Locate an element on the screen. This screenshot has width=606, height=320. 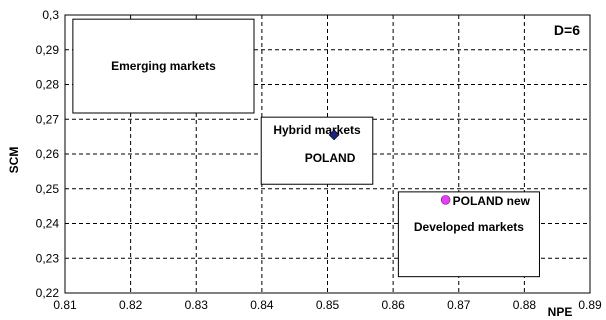
x-tick-label: 0.87 is located at coordinates (459, 305).